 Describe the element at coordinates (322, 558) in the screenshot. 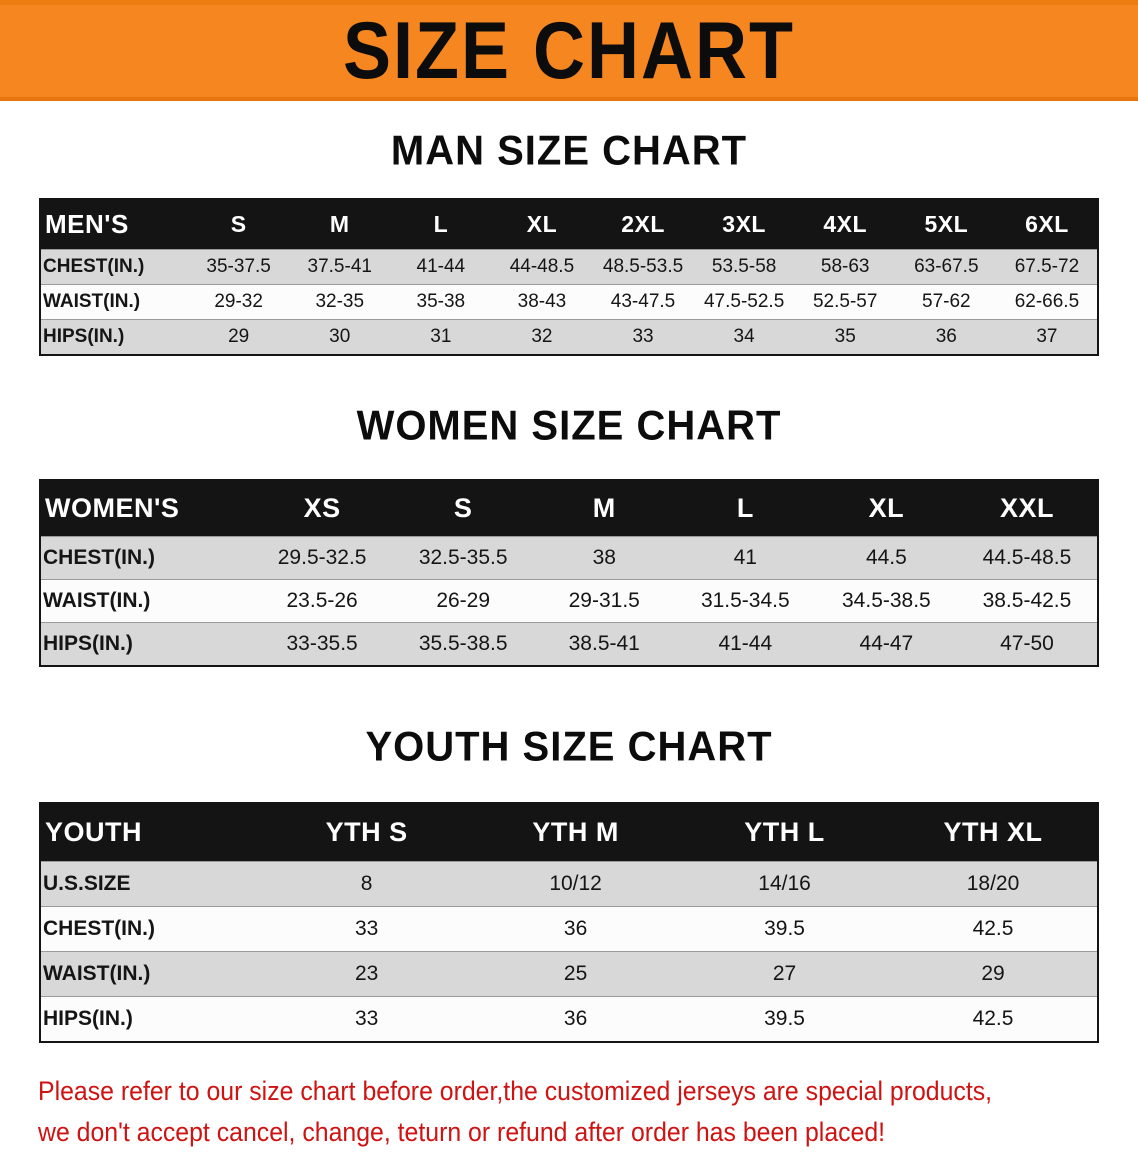

I see `size-value-cell: 29.5-32.5` at that location.